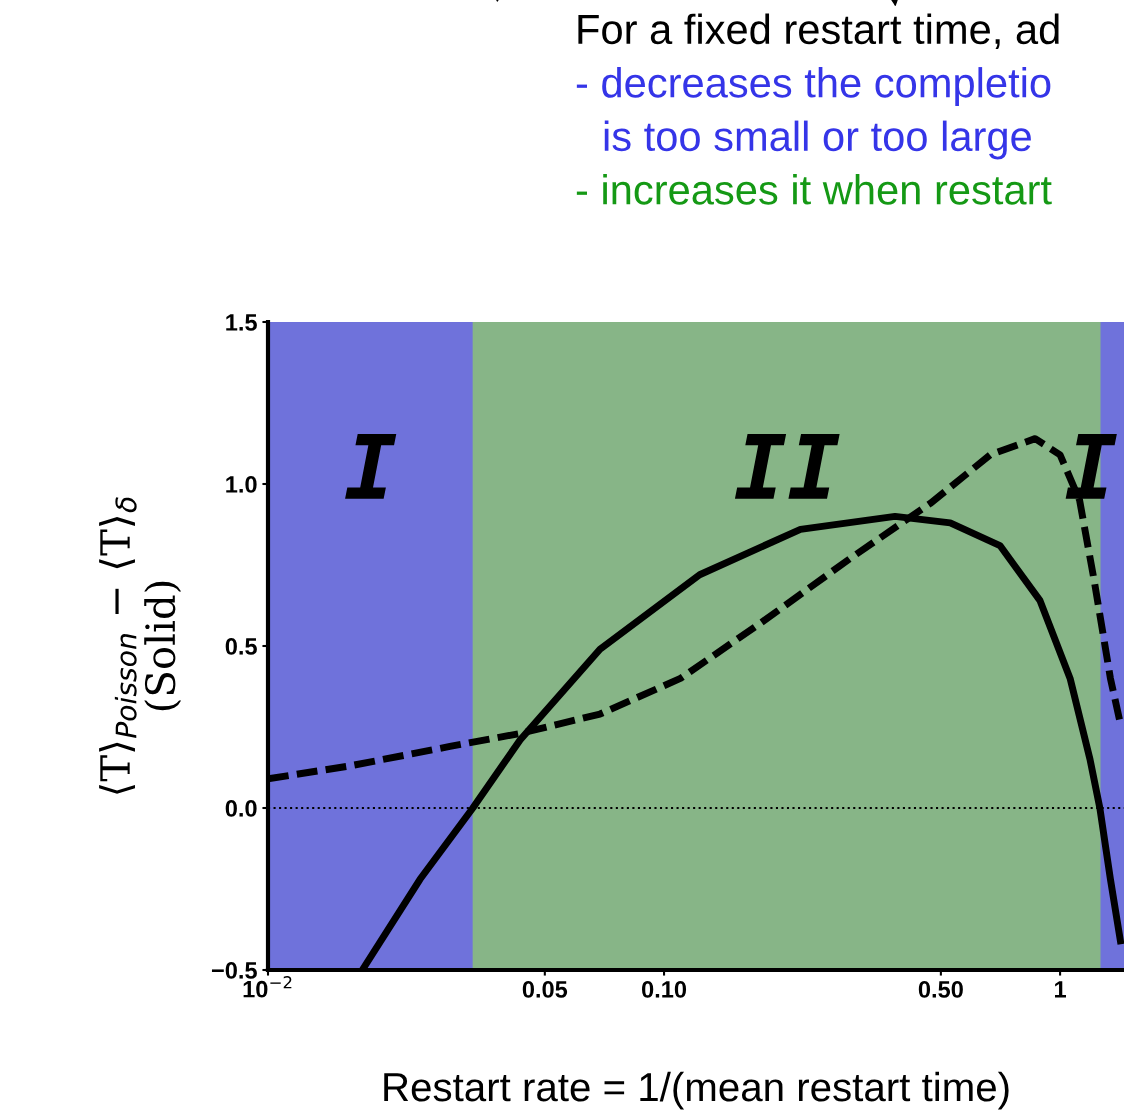 The width and height of the screenshot is (1124, 1112). What do you see at coordinates (940, 989) in the screenshot?
I see `x-tick-label: 0.50` at bounding box center [940, 989].